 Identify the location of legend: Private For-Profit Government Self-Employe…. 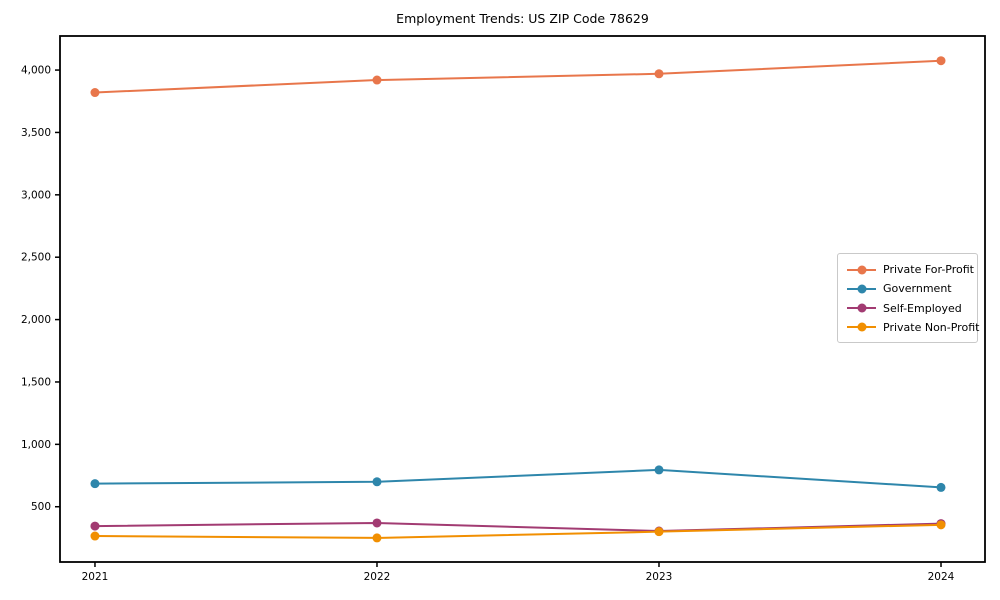
(908, 298).